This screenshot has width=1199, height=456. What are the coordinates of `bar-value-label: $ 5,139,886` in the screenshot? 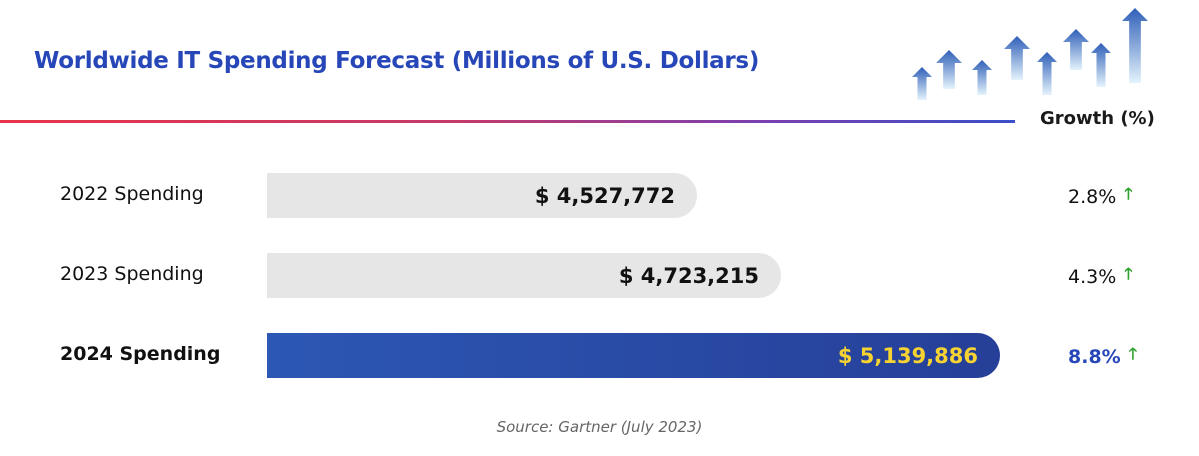 It's located at (907, 355).